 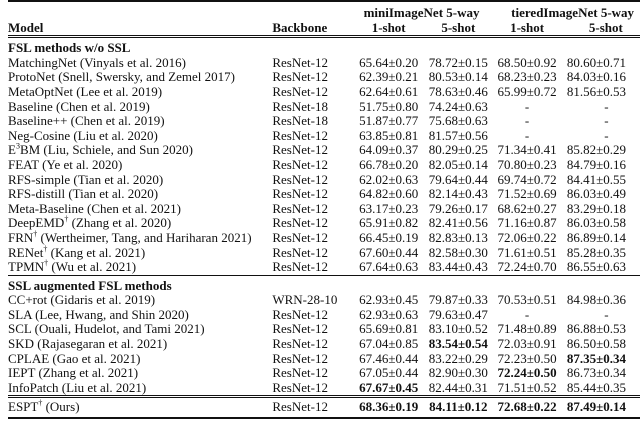 I want to click on model-name-rest: (Kang et al. 2021), so click(x=96, y=252).